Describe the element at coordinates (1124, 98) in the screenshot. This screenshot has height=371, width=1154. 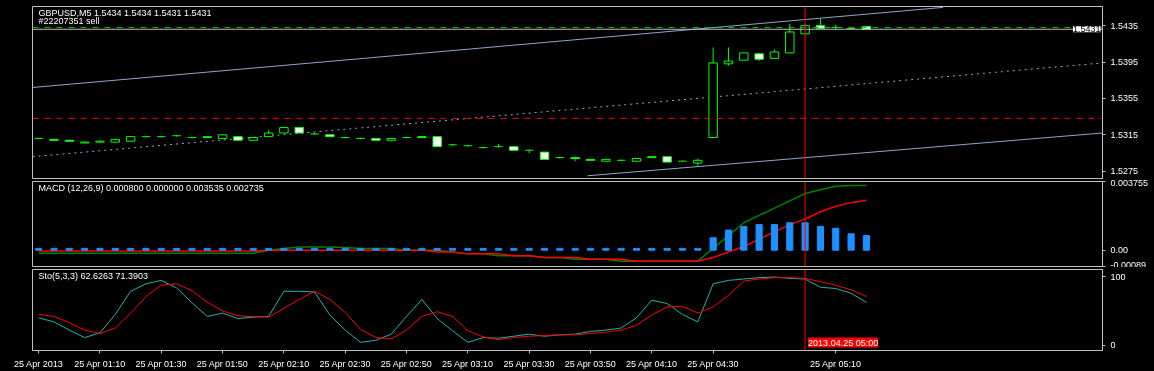
I see `y-tick-label: 1.5355` at that location.